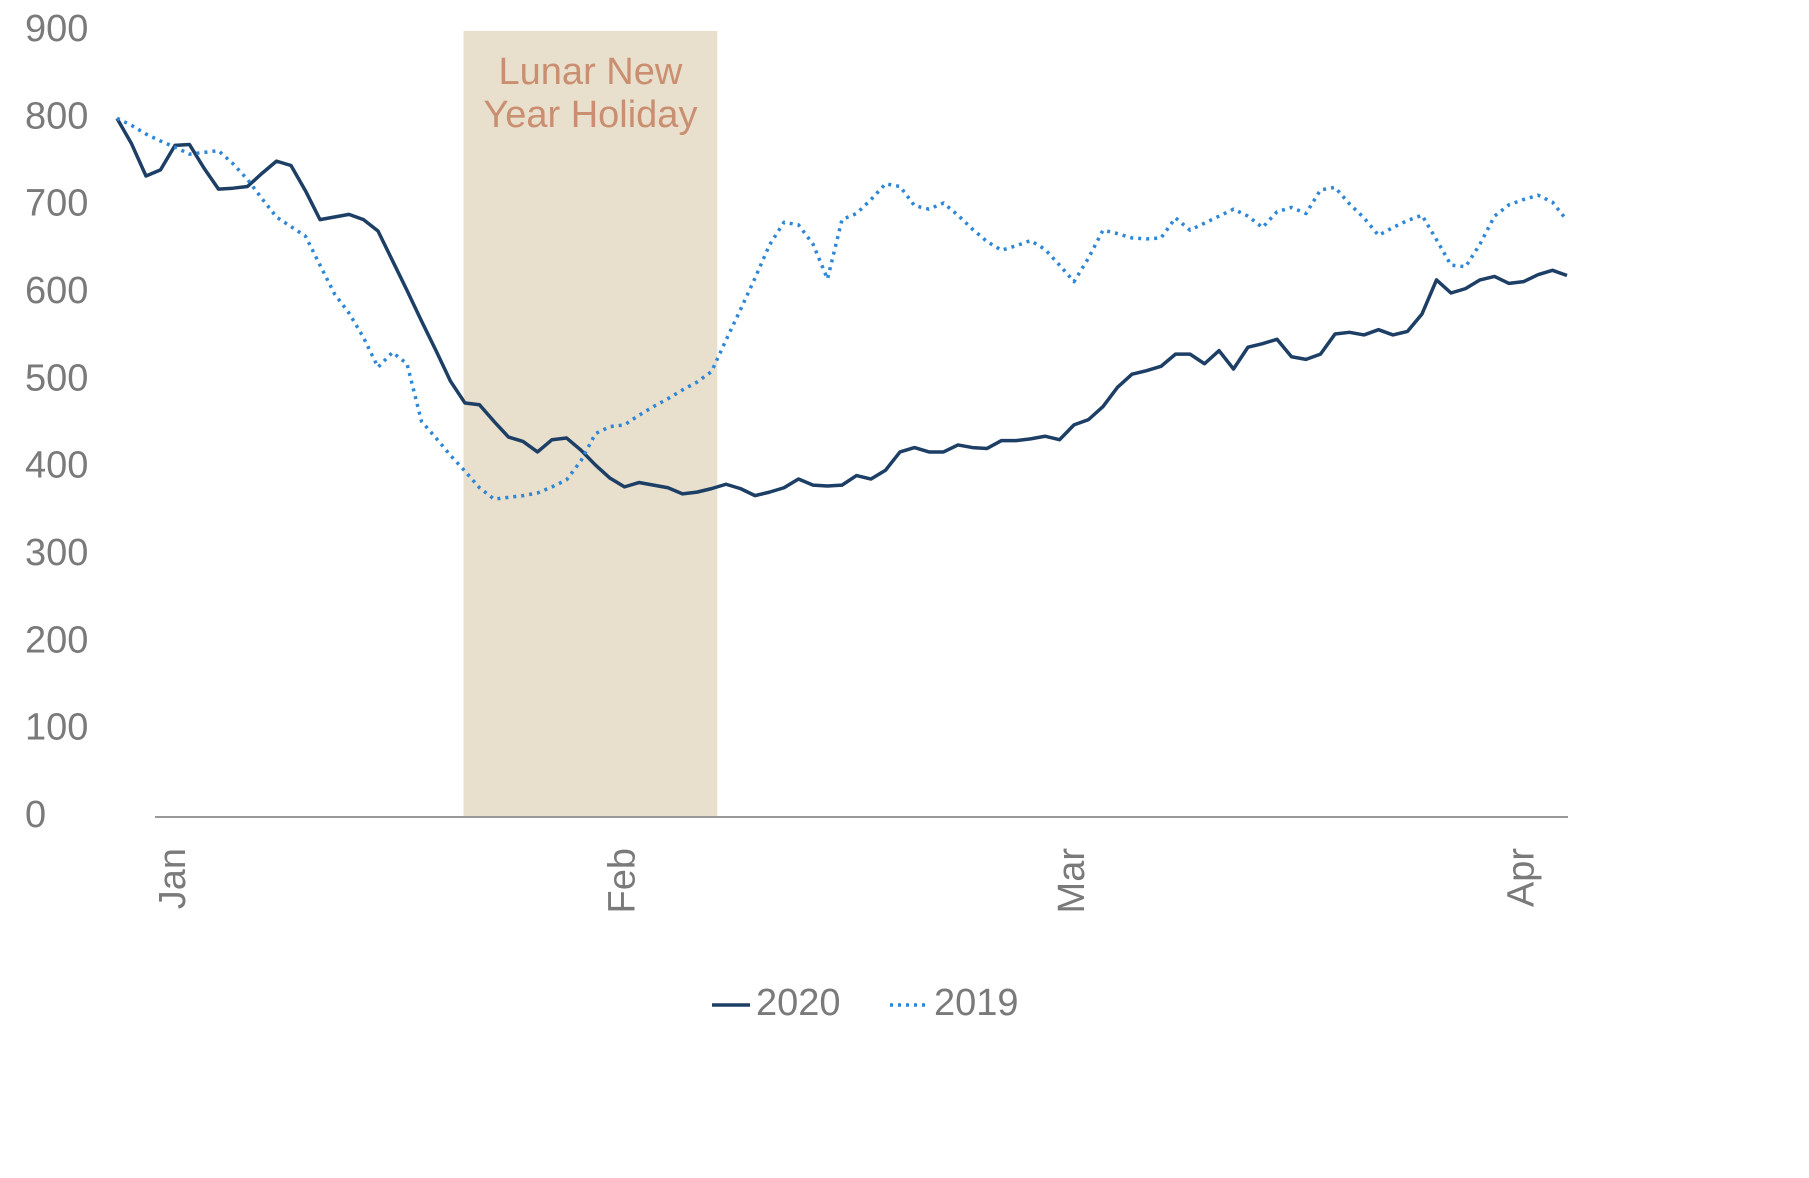 The height and width of the screenshot is (1178, 1809). Describe the element at coordinates (56, 728) in the screenshot. I see `y-tick-label: 100` at that location.